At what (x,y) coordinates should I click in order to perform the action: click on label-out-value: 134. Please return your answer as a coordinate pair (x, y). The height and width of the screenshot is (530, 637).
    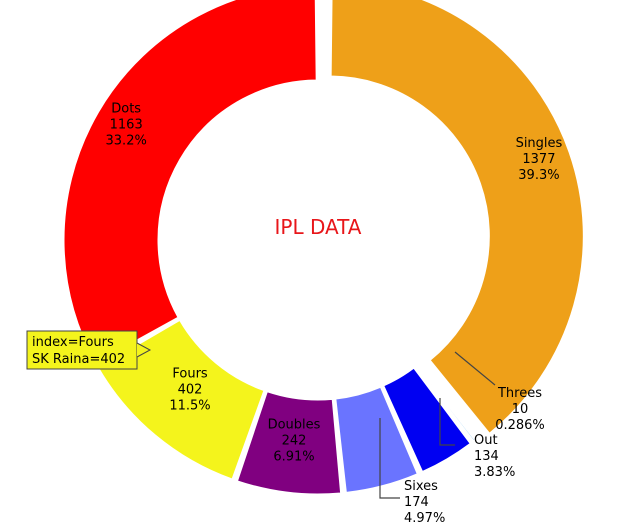
    Looking at the image, I should click on (486, 456).